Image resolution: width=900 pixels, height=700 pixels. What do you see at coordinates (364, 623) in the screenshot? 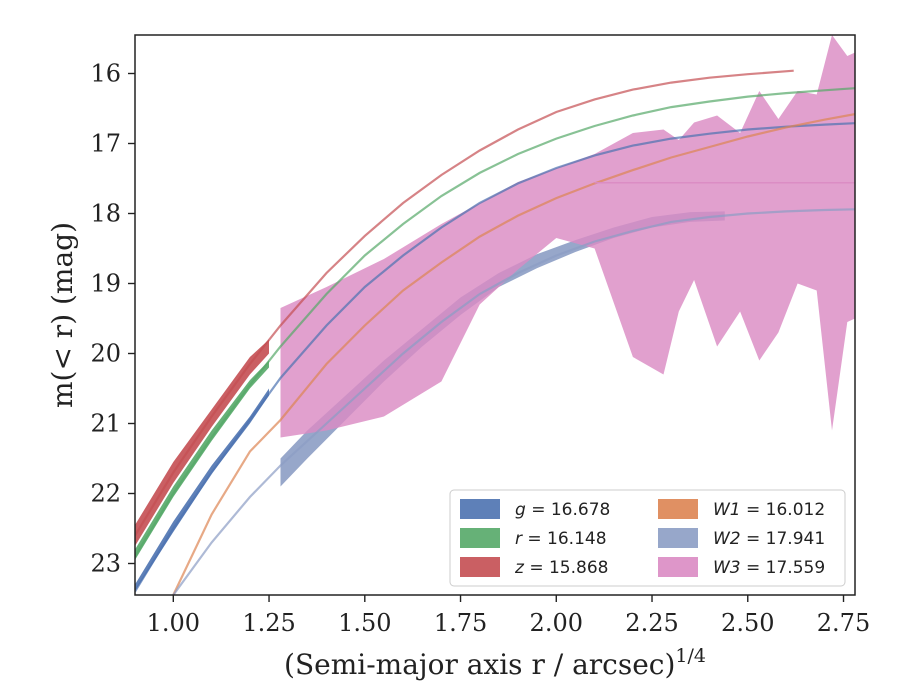
I see `x-tick-label: 1.50` at bounding box center [364, 623].